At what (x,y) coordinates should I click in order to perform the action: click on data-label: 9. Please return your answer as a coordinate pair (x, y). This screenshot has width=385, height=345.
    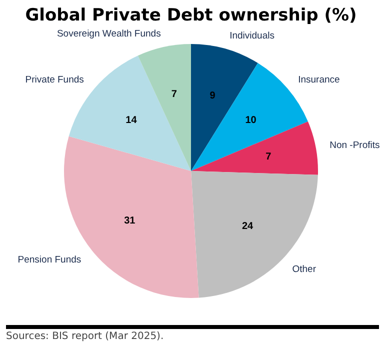
    Looking at the image, I should click on (213, 96).